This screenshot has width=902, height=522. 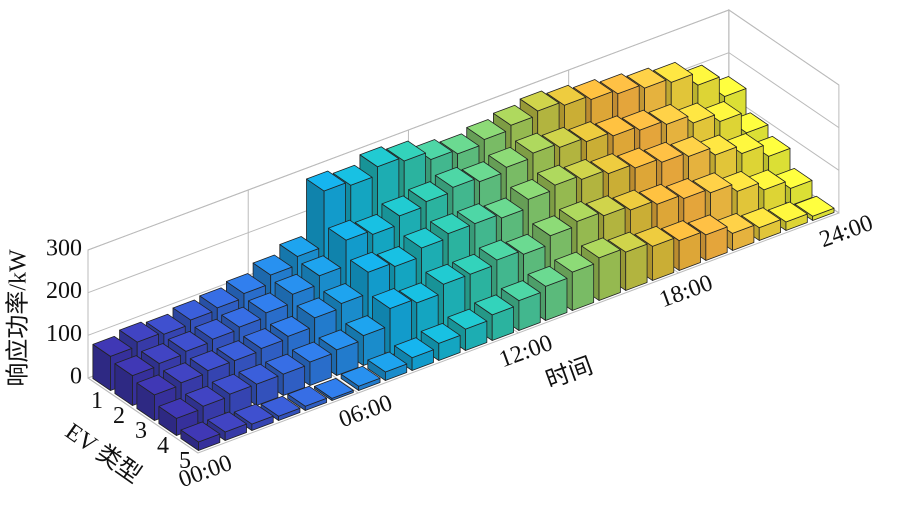 What do you see at coordinates (609, 275) in the screenshot?
I see `bar-front` at bounding box center [609, 275].